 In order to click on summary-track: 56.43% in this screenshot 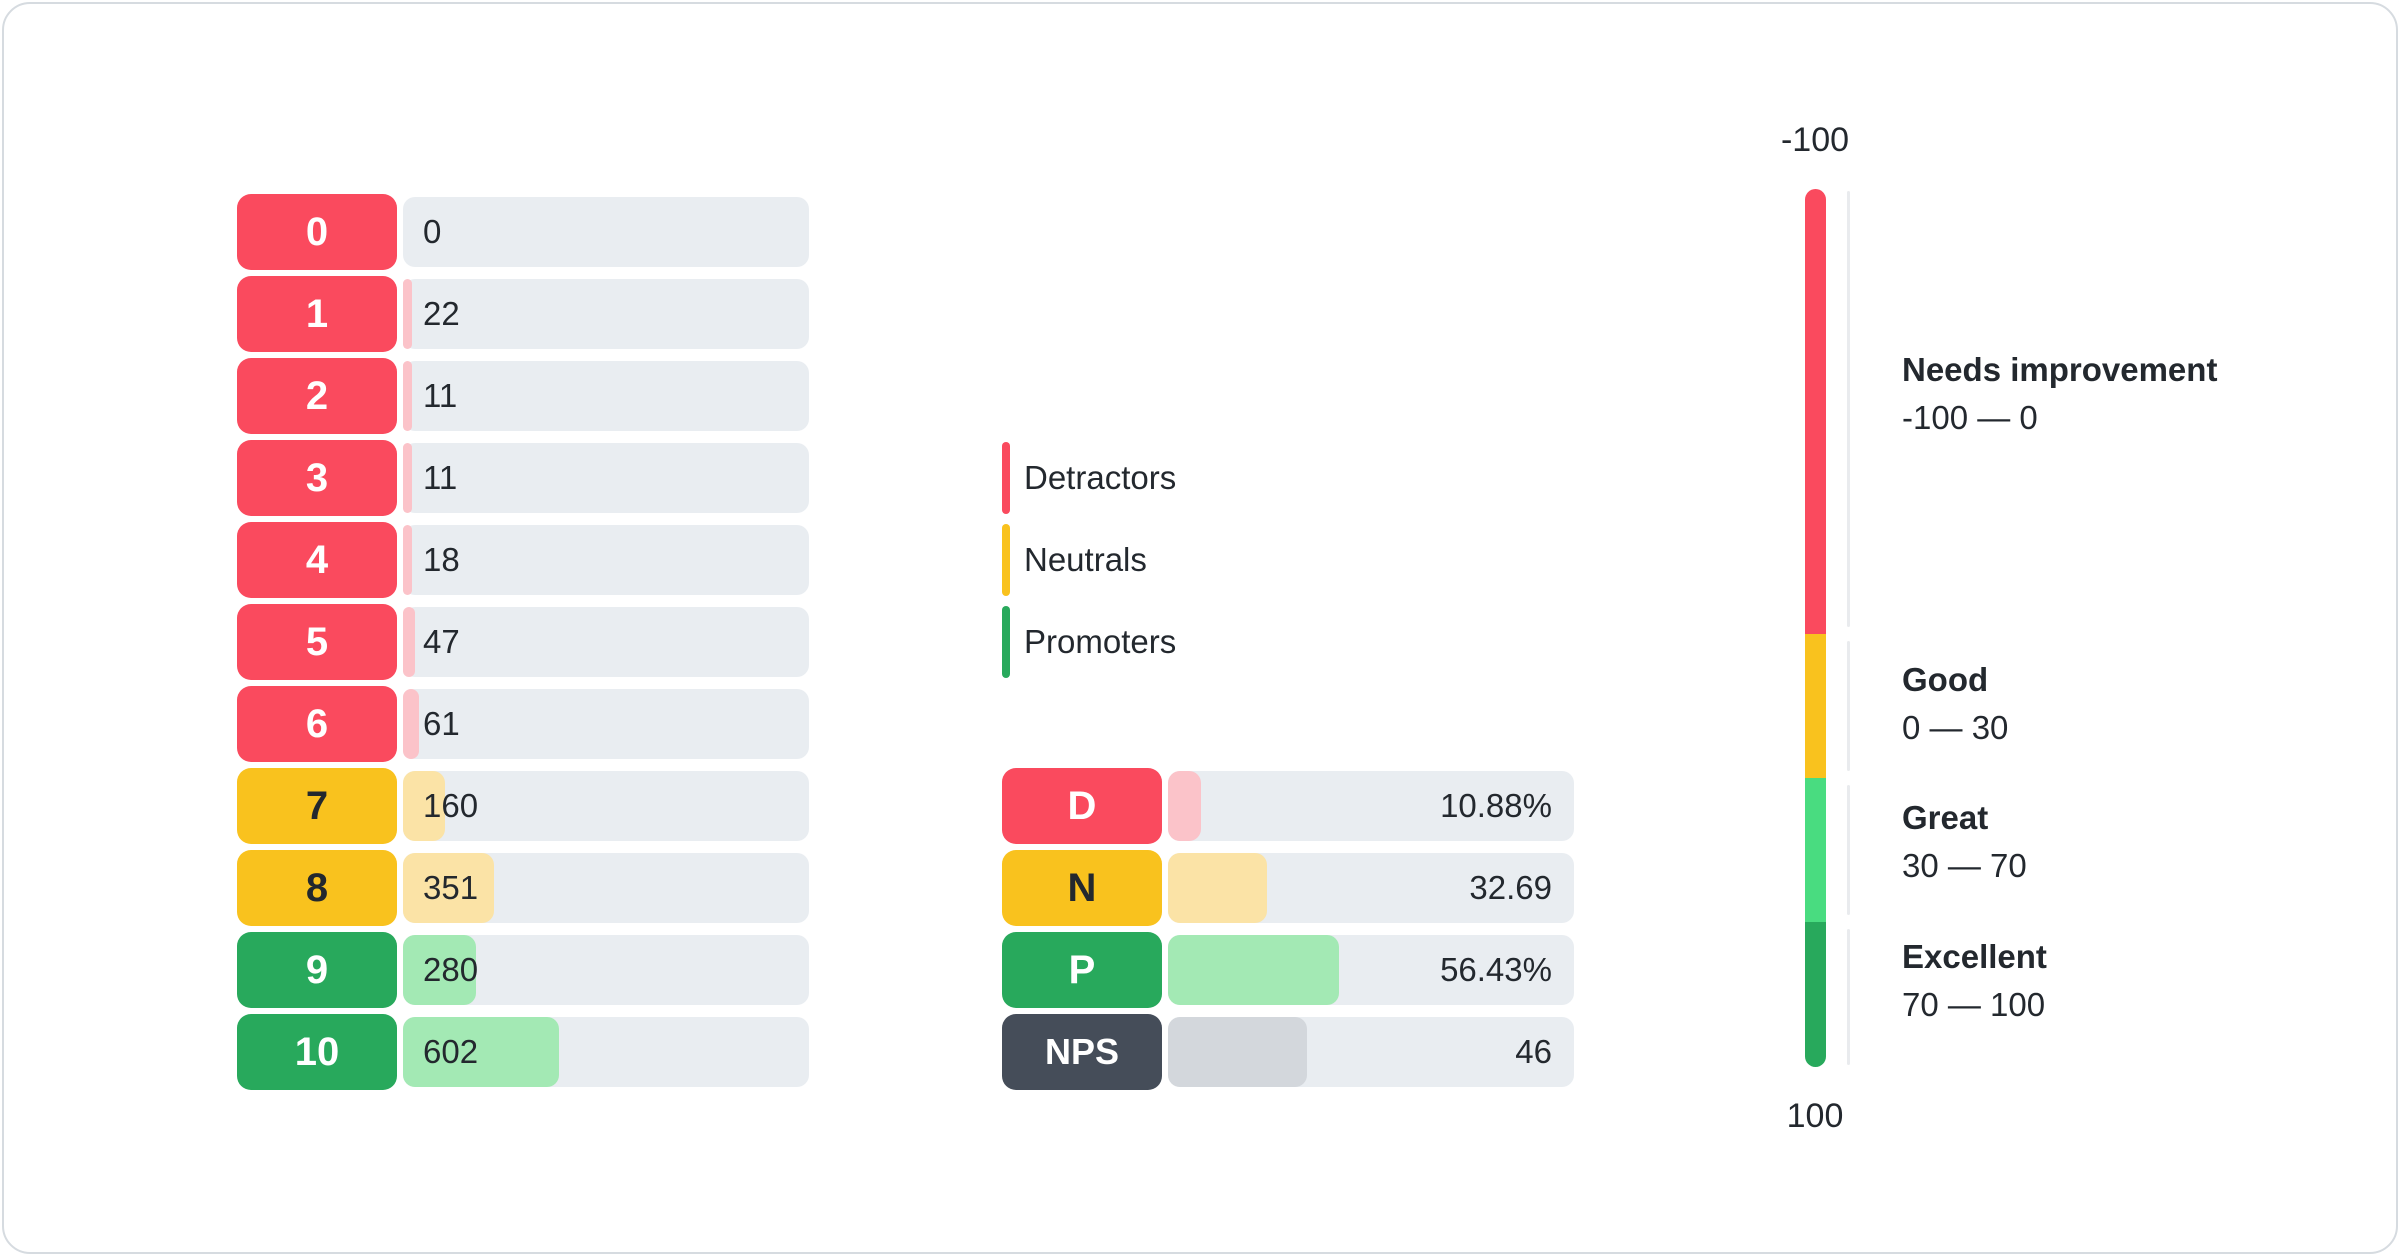, I will do `click(1371, 970)`.